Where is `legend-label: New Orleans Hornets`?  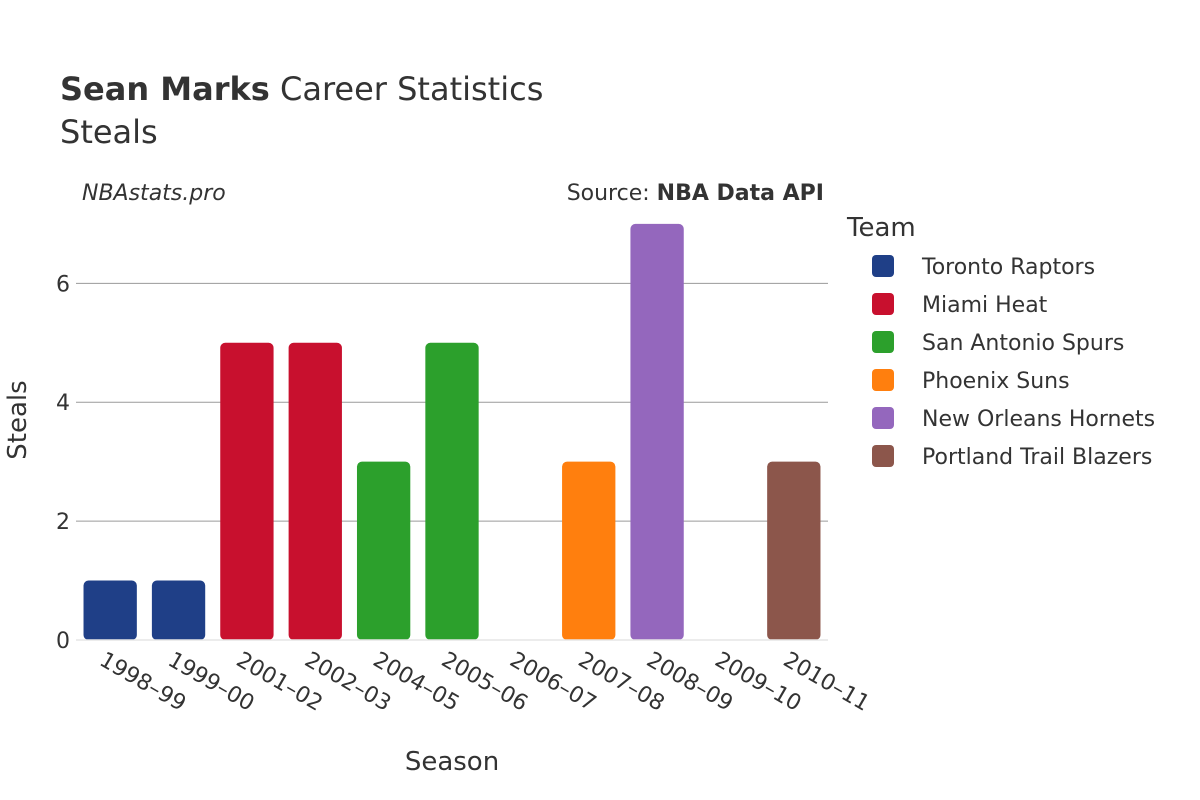
legend-label: New Orleans Hornets is located at coordinates (1038, 419).